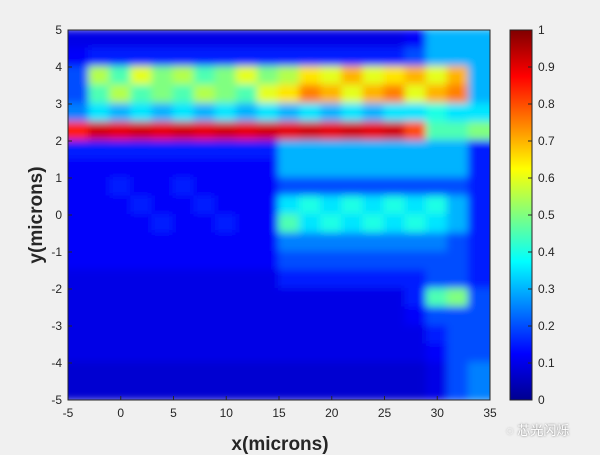 This screenshot has height=455, width=600. Describe the element at coordinates (546, 326) in the screenshot. I see `colorbar-tick-label: 0.2` at that location.